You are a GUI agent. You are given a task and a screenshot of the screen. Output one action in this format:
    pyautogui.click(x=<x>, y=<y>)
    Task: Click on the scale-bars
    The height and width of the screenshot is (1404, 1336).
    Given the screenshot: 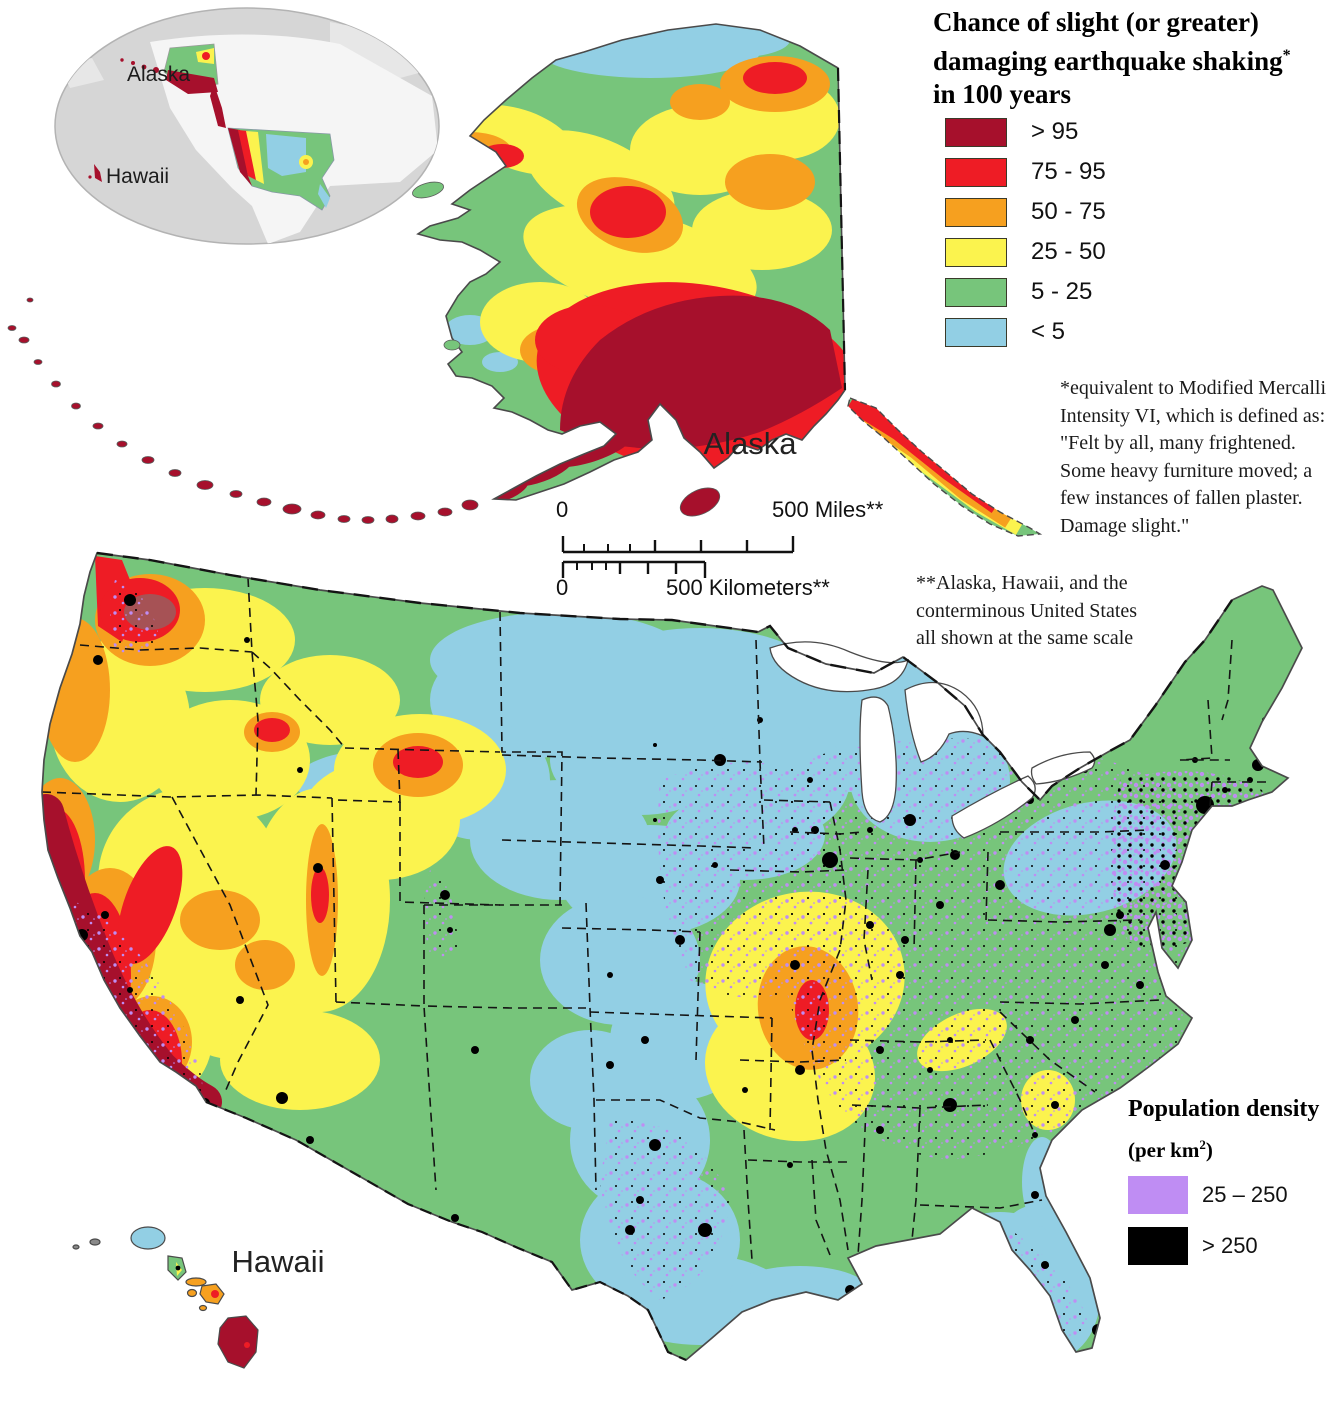 What is the action you would take?
    pyautogui.click(x=678, y=557)
    